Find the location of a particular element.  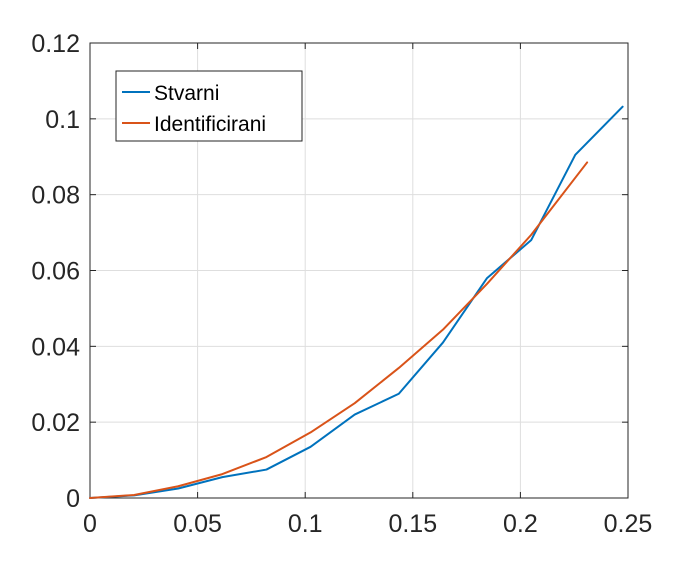

legend-label-identificirani: Identificirani is located at coordinates (210, 124).